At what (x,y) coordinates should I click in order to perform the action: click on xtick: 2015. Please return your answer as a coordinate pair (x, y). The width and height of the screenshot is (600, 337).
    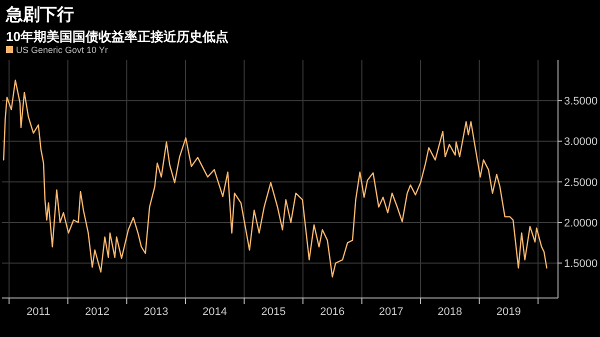
    Looking at the image, I should click on (273, 312).